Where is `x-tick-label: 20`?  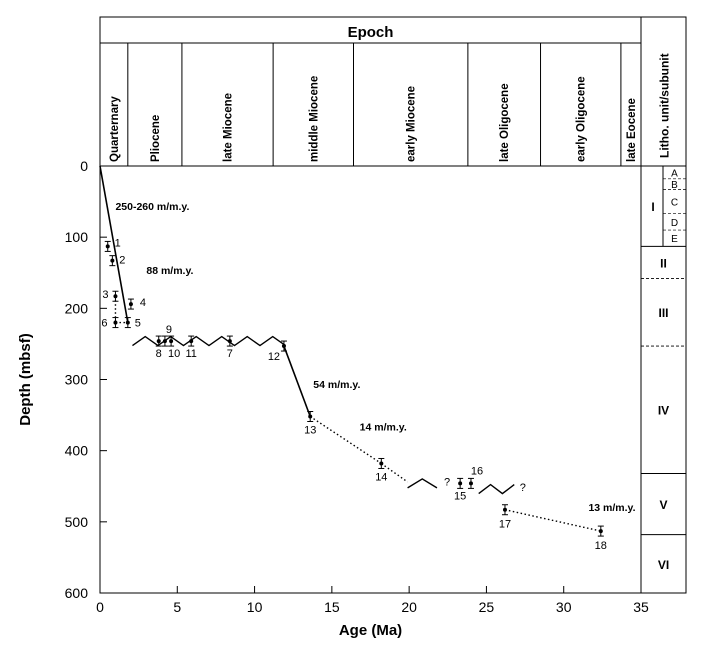
x-tick-label: 20 is located at coordinates (409, 607).